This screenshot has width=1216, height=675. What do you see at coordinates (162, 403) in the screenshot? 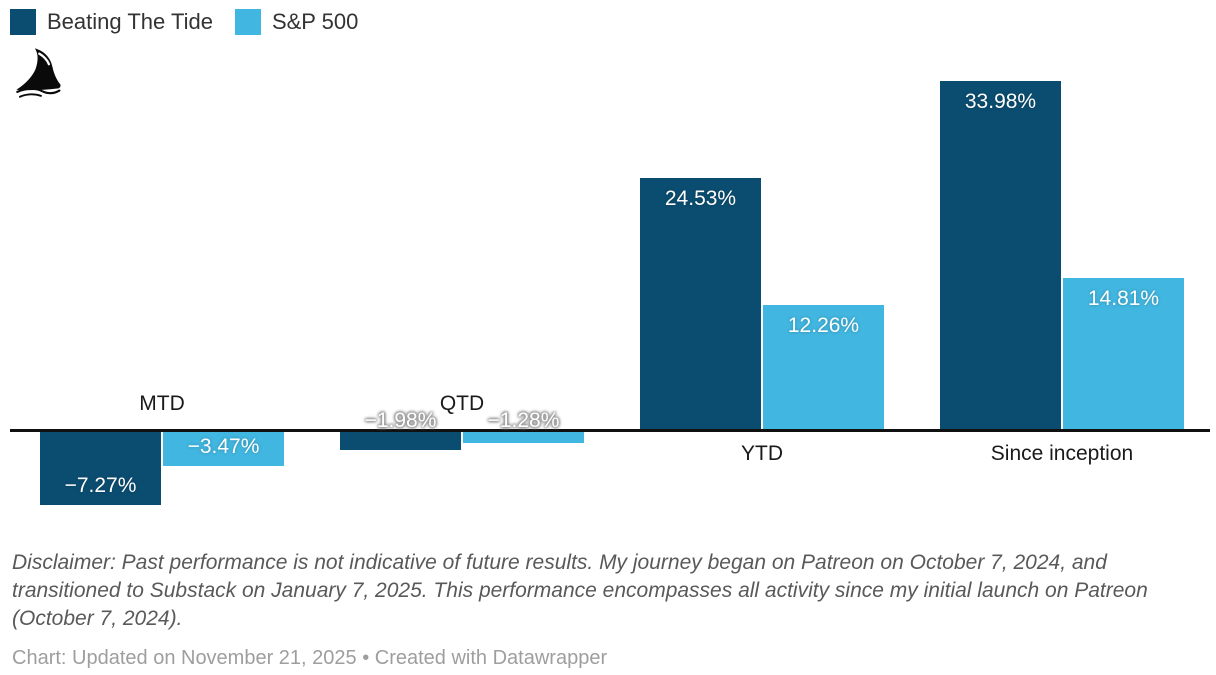
I see `x-axis-category-label: MTD` at bounding box center [162, 403].